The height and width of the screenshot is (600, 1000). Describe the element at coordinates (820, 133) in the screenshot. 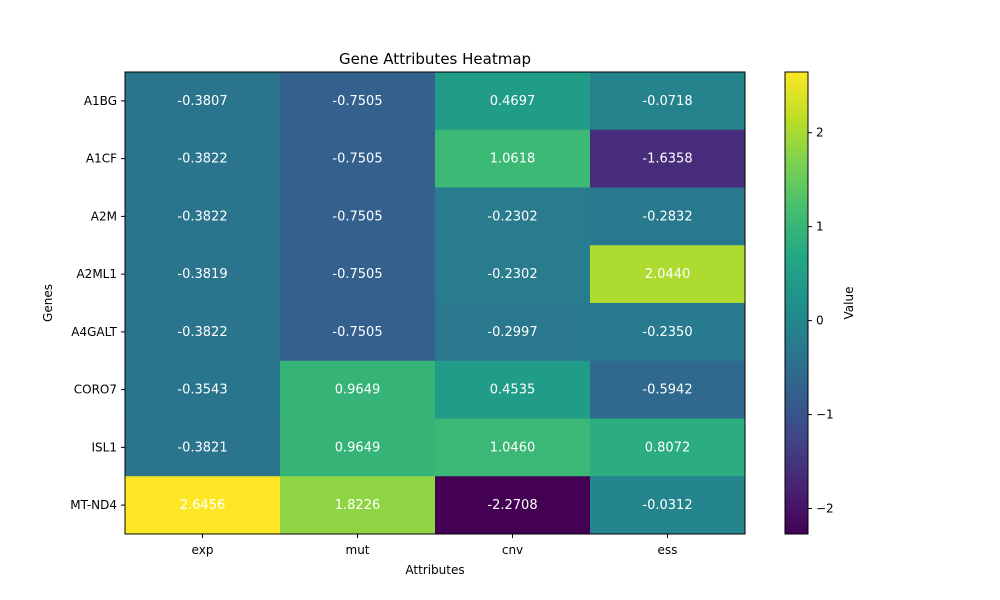

I see `colorbar-tick-label: 2` at that location.